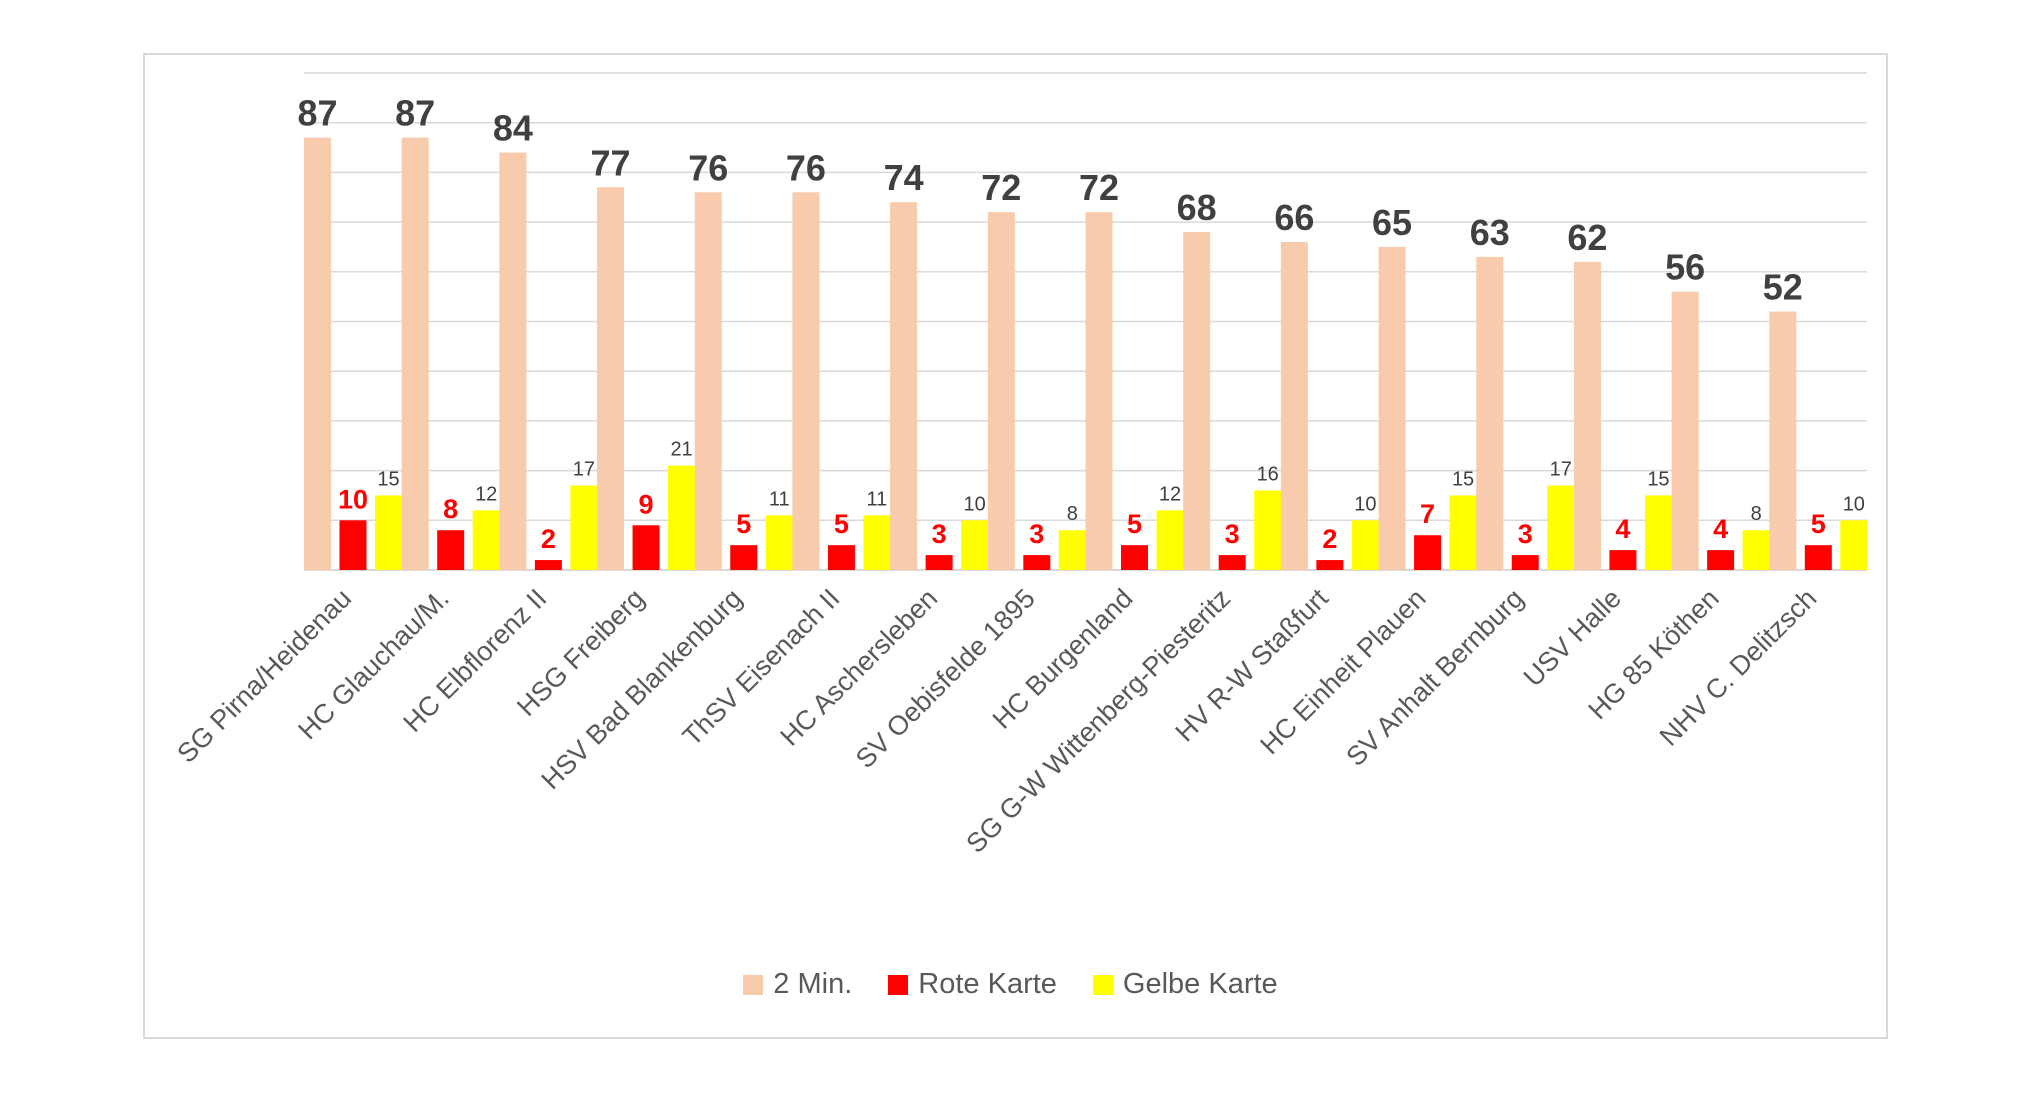 The image size is (2021, 1094). Describe the element at coordinates (450, 509) in the screenshot. I see `data-label-rote-karte: 8` at that location.